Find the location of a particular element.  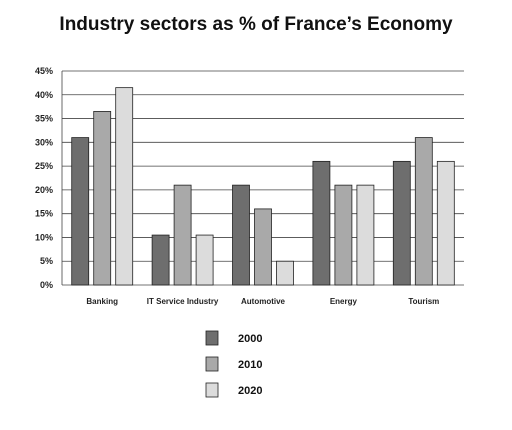

x-tick-label: Automotive is located at coordinates (263, 301).